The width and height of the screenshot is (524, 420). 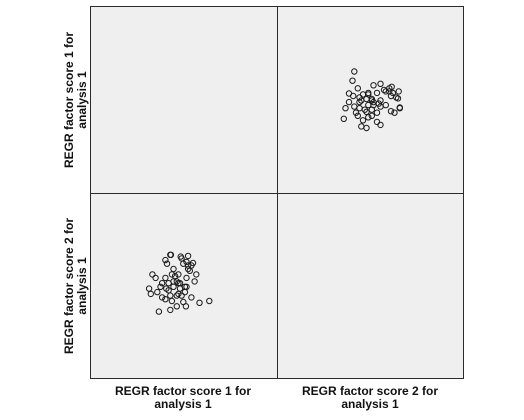 I want to click on x-axis-label-factor-2: REGR factor score 2 for analysis 1, so click(x=370, y=398).